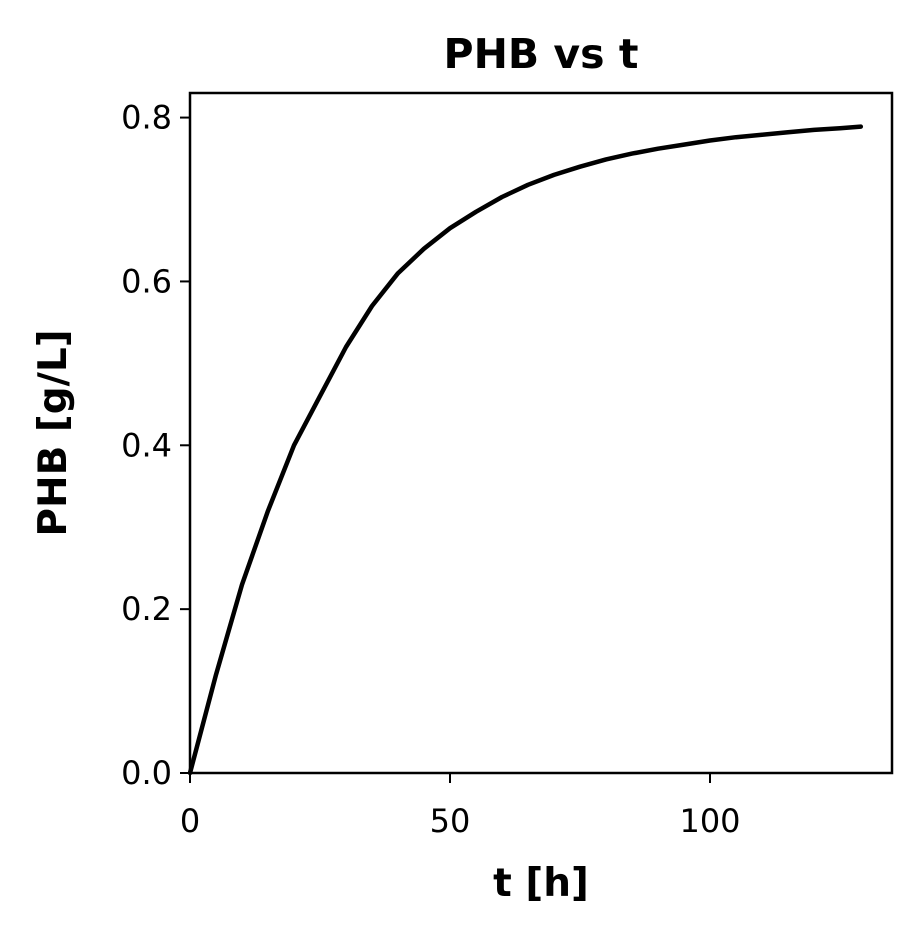 The height and width of the screenshot is (937, 921). Describe the element at coordinates (146, 281) in the screenshot. I see `y-tick-label: 0.6` at that location.